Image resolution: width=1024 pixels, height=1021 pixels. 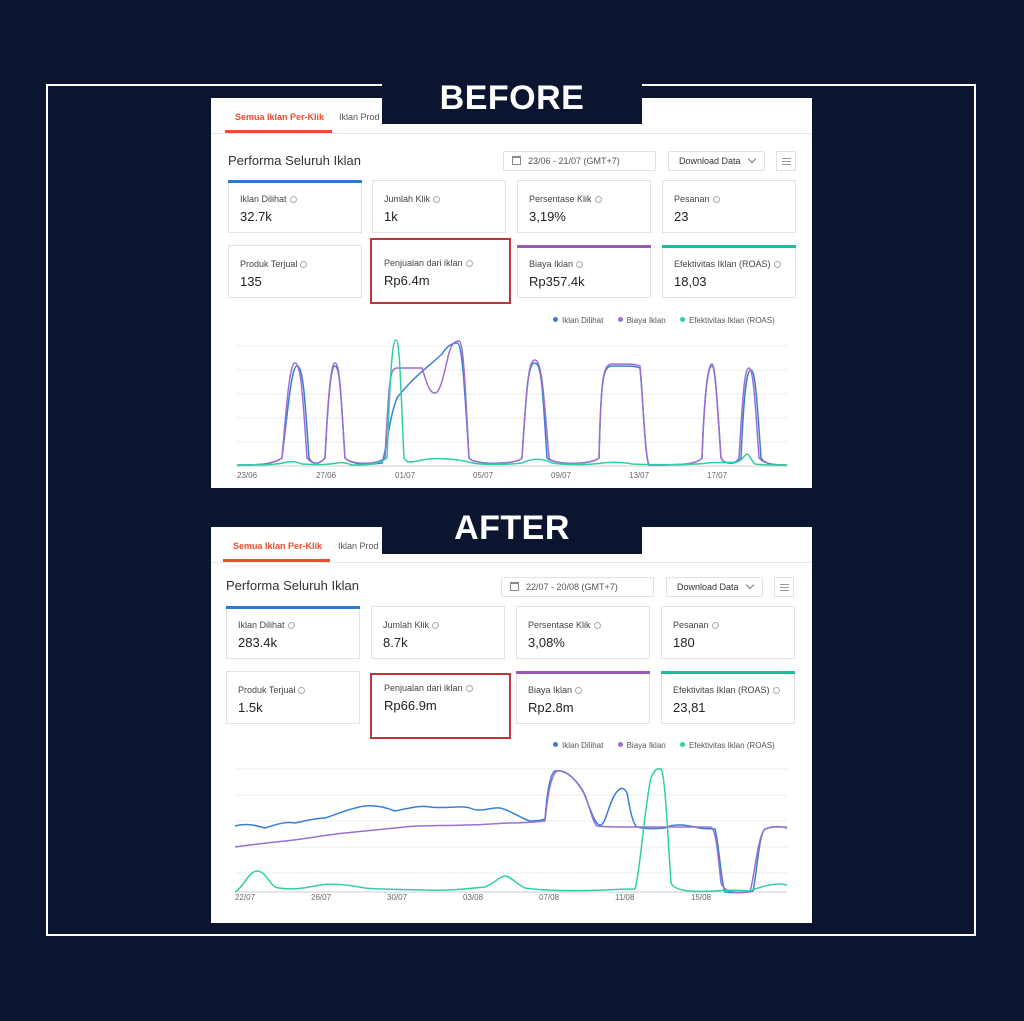 I want to click on metric-card-ad-cost: Biaya Iklan Rp357.4k, so click(x=584, y=271).